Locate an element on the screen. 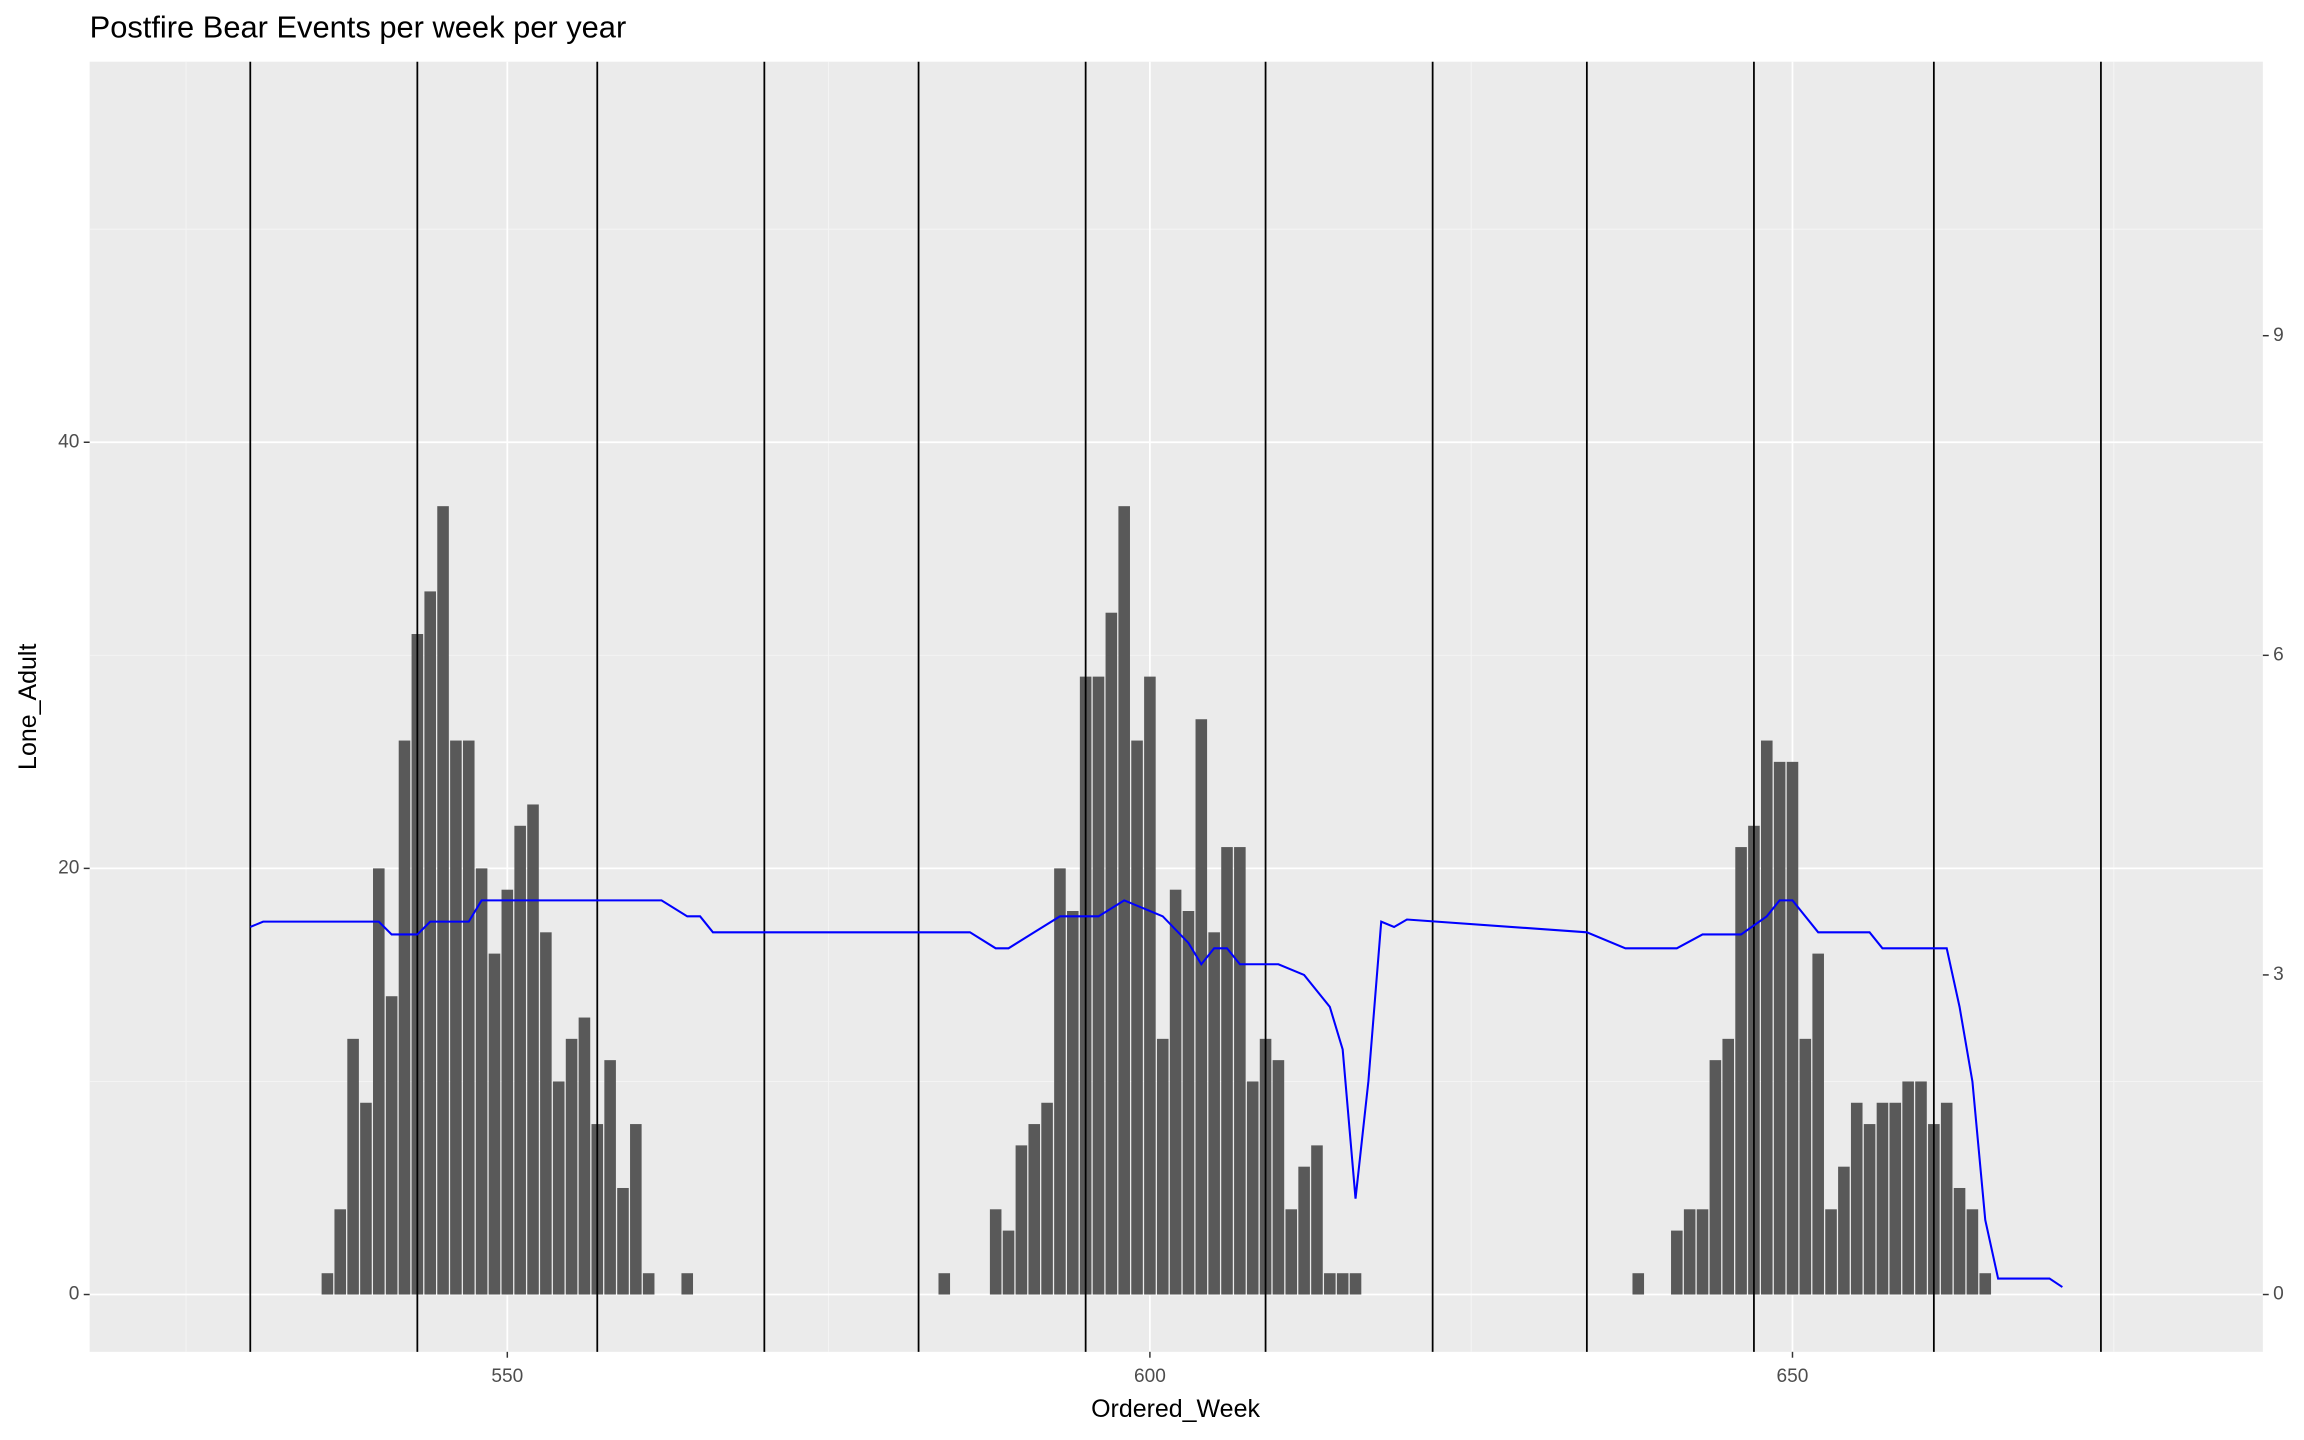 This screenshot has width=2304, height=1440. x-tick-label: 600 is located at coordinates (1150, 1376).